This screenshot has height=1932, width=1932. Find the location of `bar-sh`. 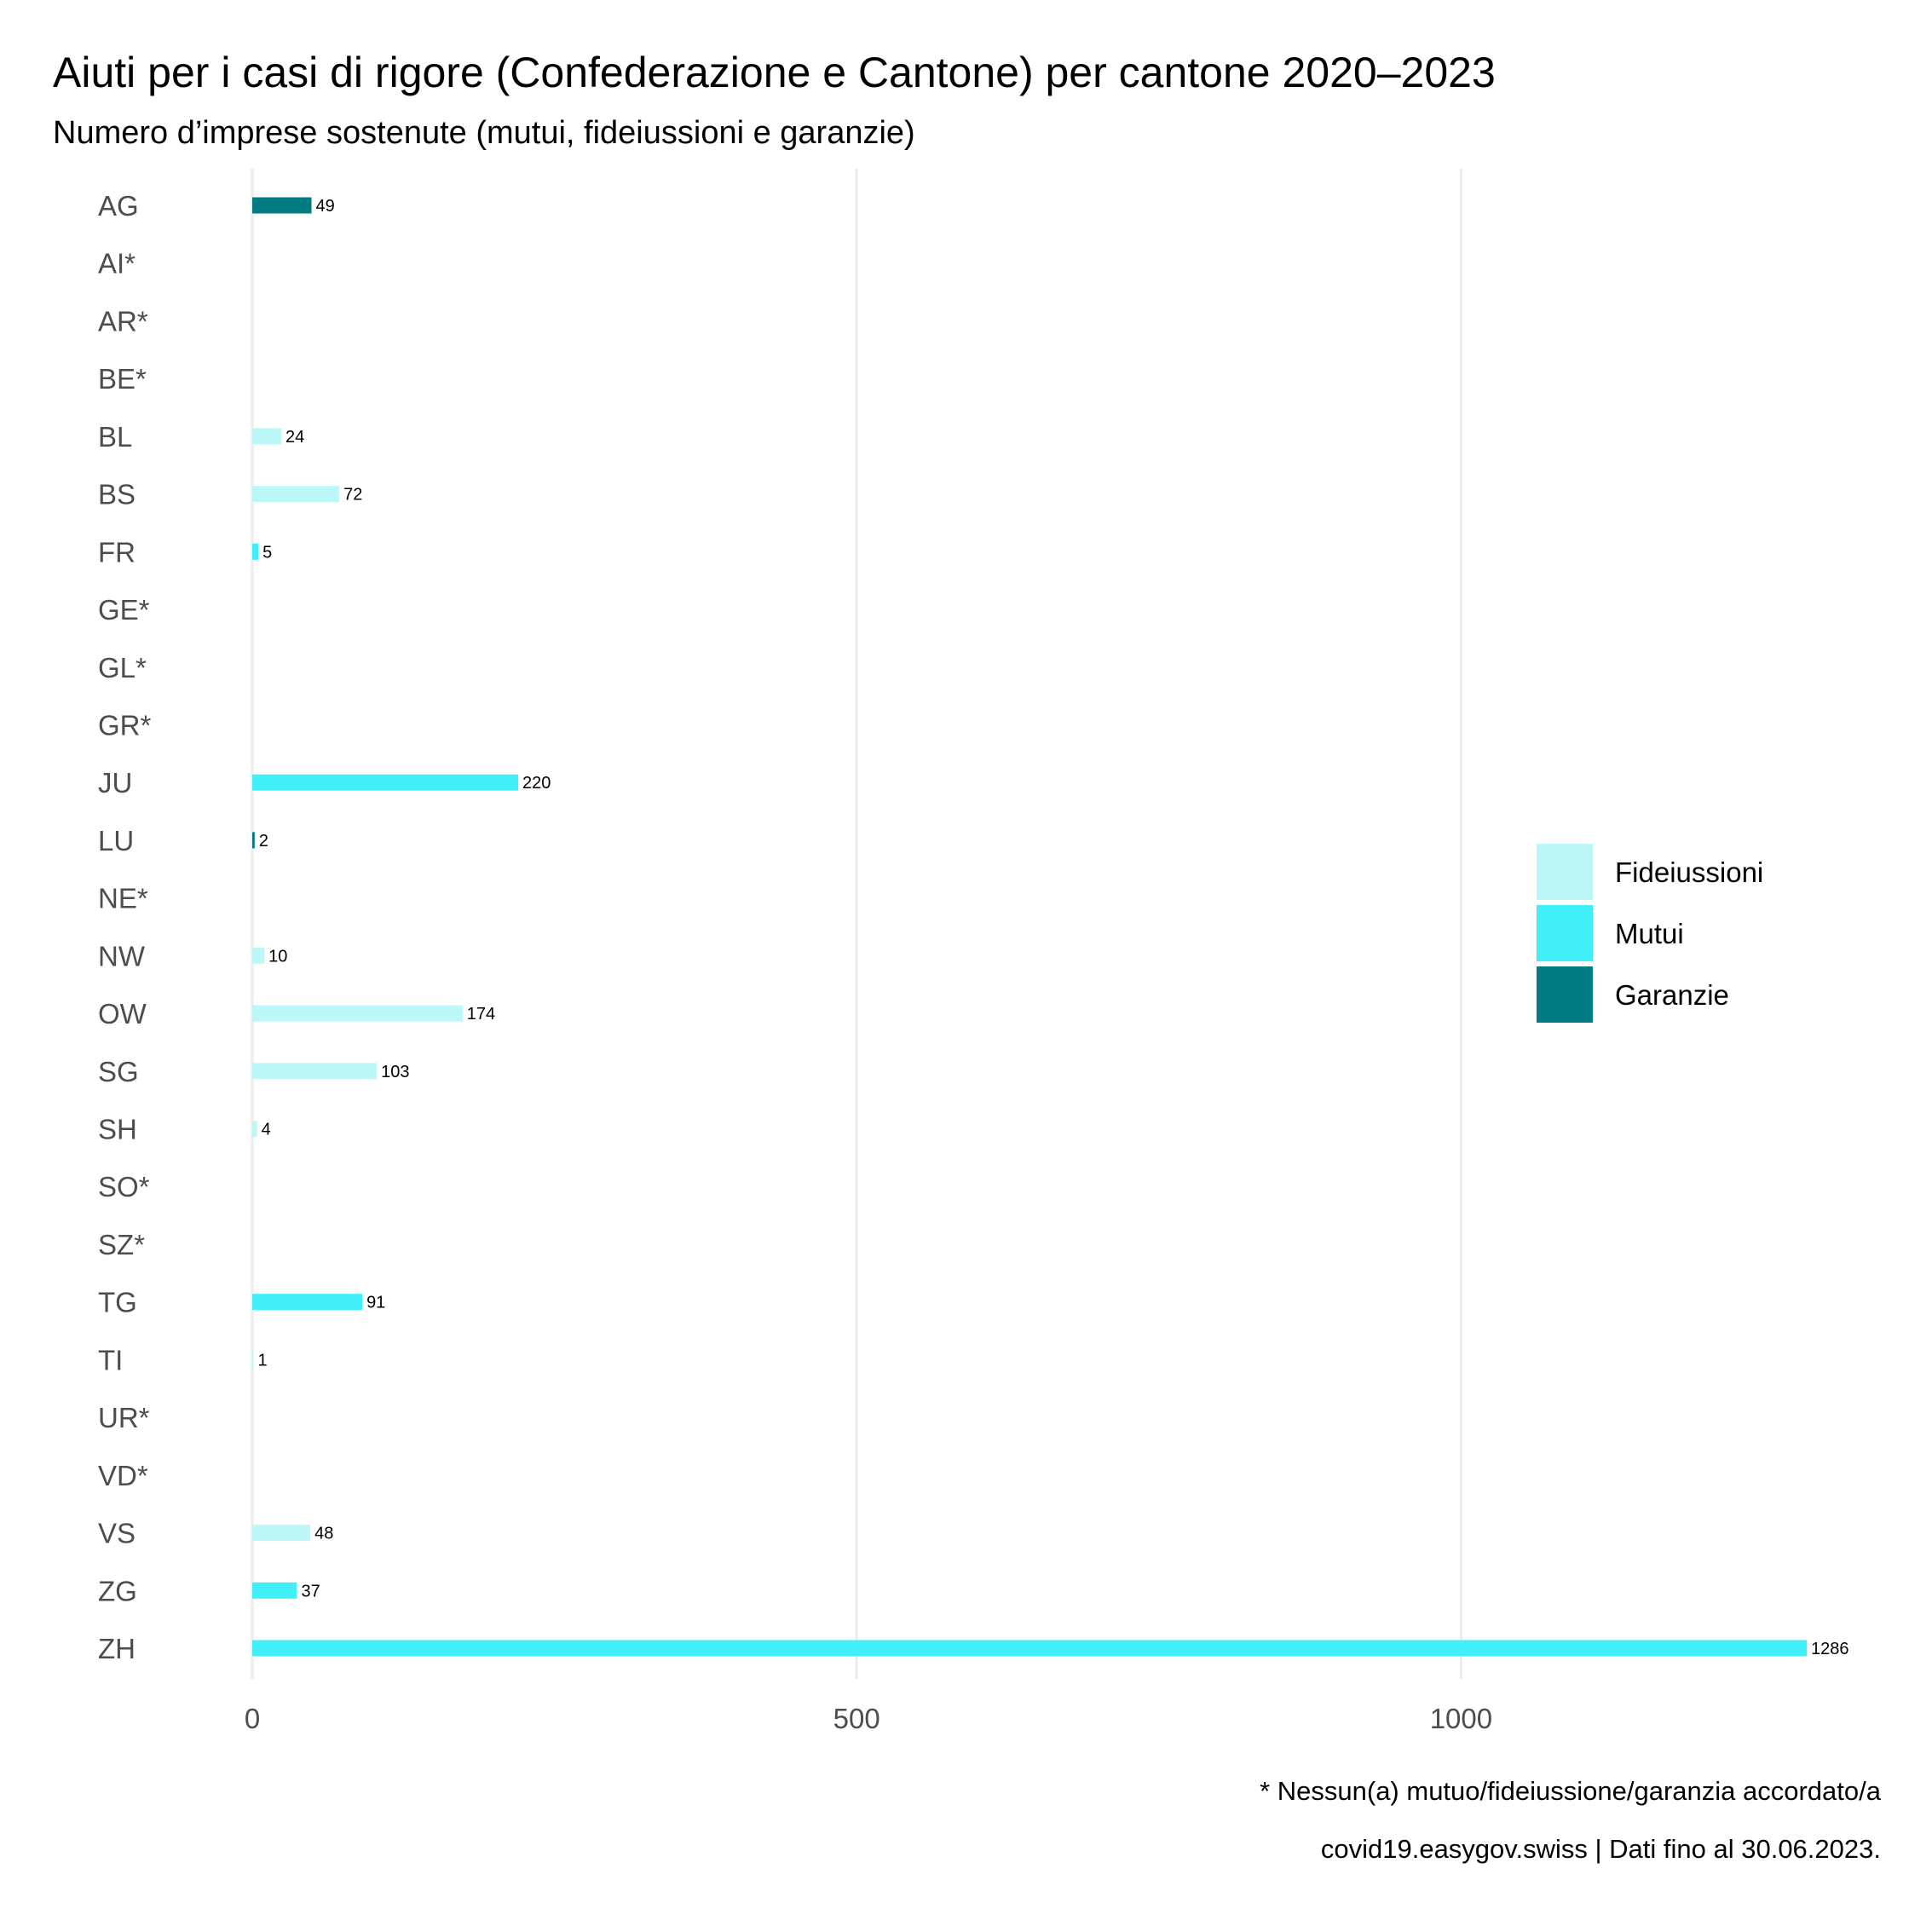

bar-sh is located at coordinates (254, 1129).